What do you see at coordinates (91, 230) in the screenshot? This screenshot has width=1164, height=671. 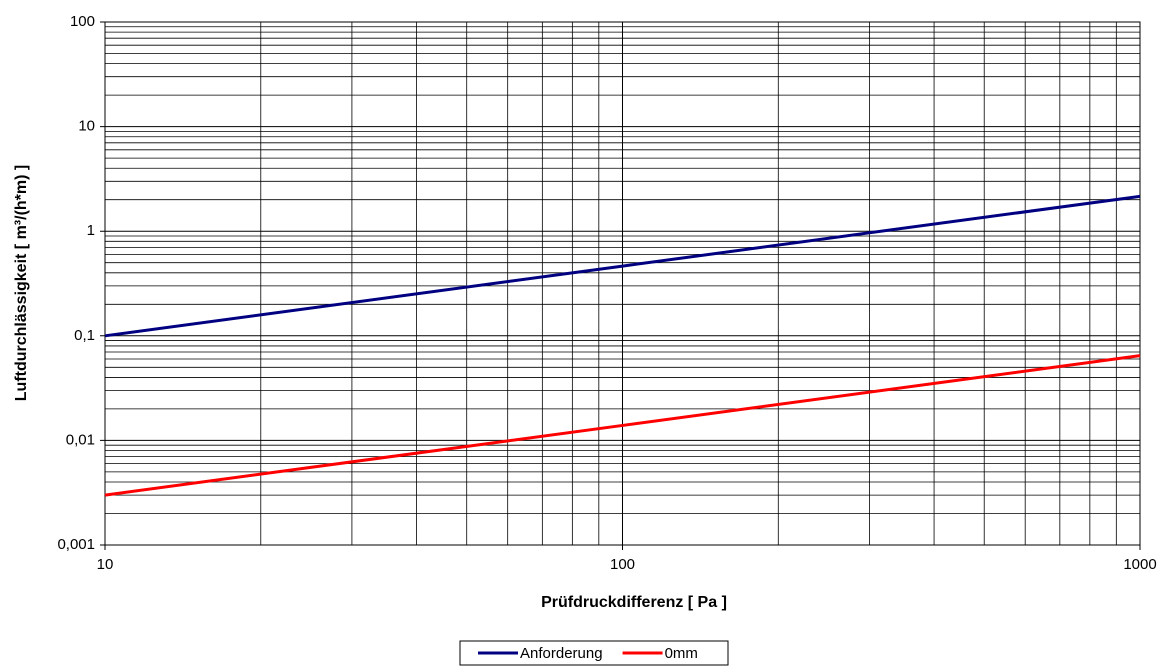 I see `y-tick-label: 1` at bounding box center [91, 230].